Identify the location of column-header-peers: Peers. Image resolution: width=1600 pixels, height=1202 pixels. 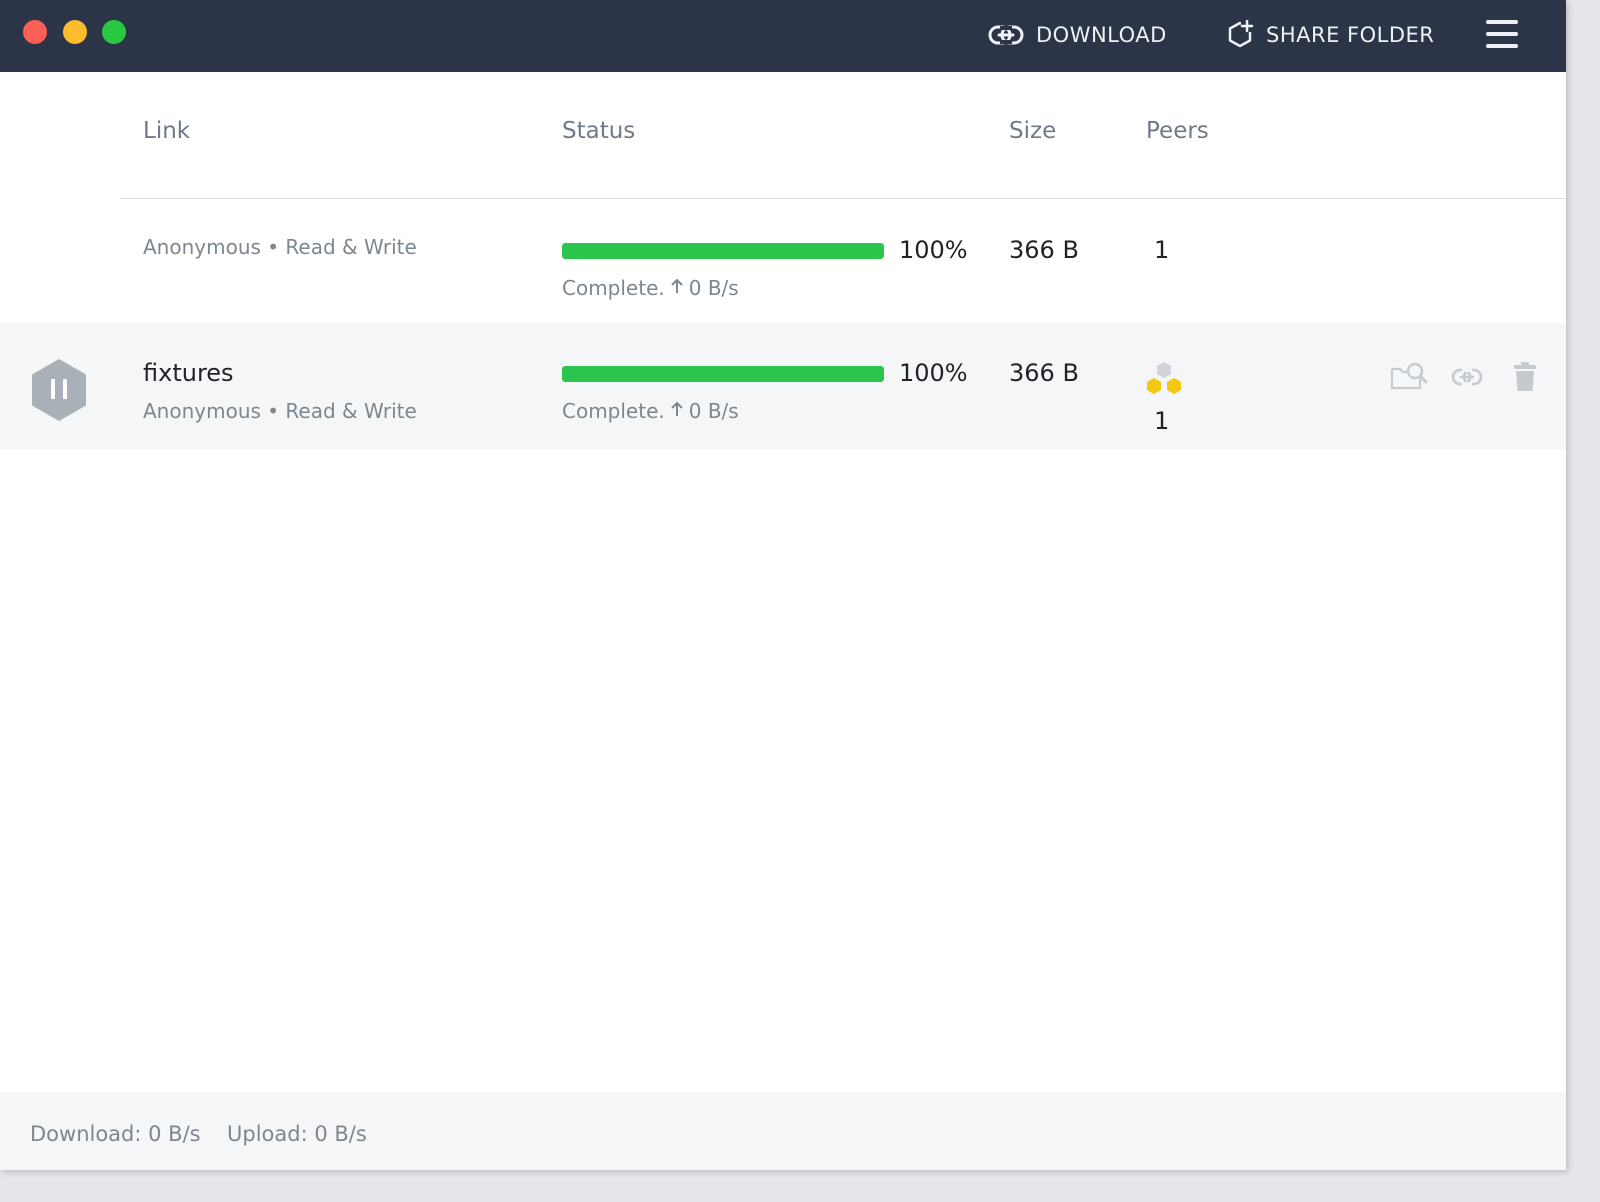
(1177, 131).